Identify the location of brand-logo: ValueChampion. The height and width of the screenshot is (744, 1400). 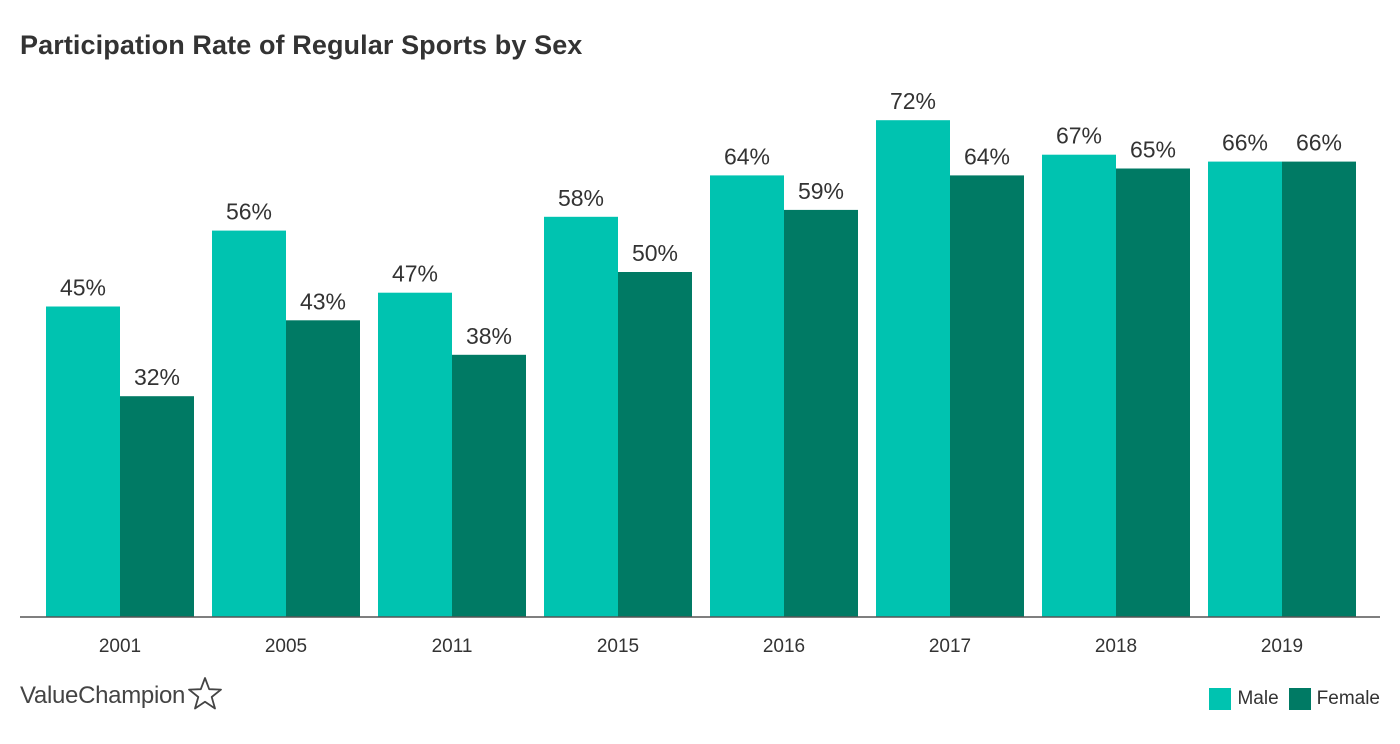
(121, 693).